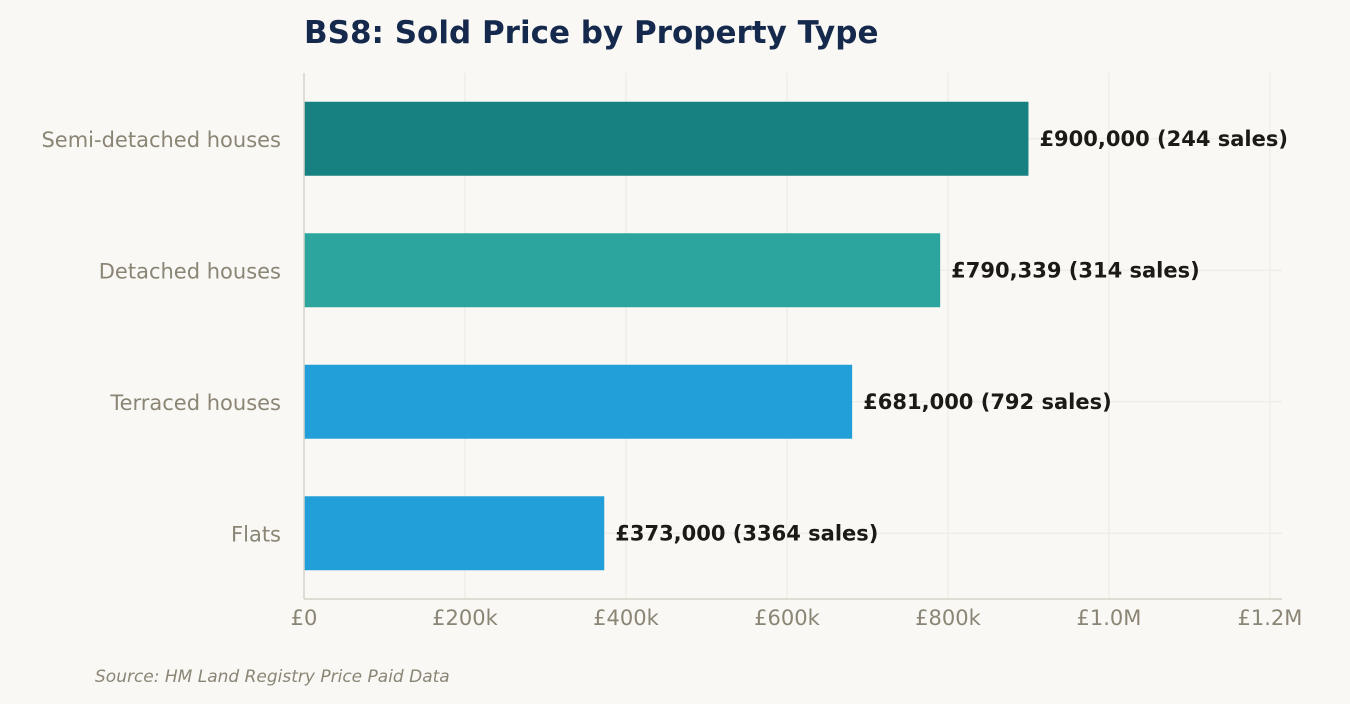 The image size is (1350, 704). Describe the element at coordinates (1269, 618) in the screenshot. I see `x-tick-label: £1.2M` at that location.